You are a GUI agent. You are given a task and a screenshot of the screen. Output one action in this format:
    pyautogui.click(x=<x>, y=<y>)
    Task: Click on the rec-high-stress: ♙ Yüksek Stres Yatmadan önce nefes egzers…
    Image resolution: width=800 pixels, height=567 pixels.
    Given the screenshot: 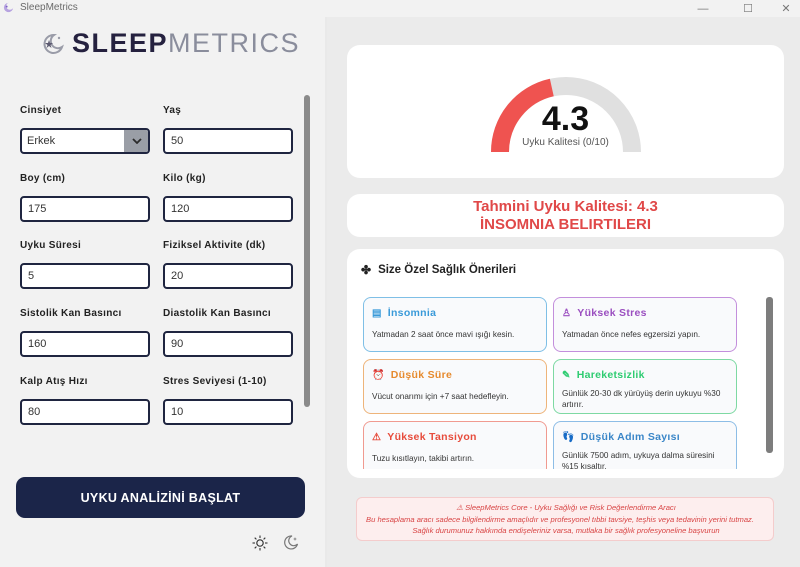 What is the action you would take?
    pyautogui.click(x=645, y=324)
    